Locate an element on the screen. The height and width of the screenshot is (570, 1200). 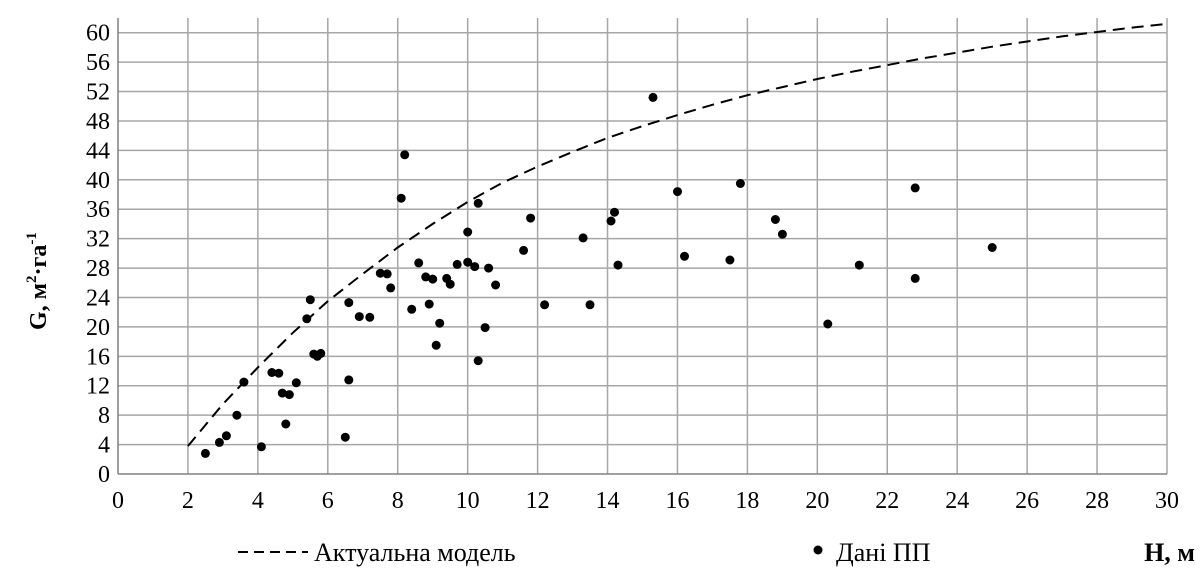
y-tick-label: 32 is located at coordinates (98, 240).